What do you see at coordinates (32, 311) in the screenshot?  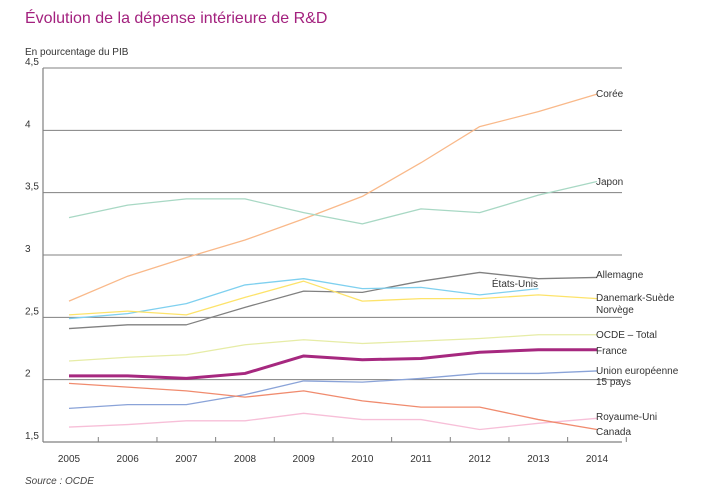 I see `y-tick-label: 2,5` at bounding box center [32, 311].